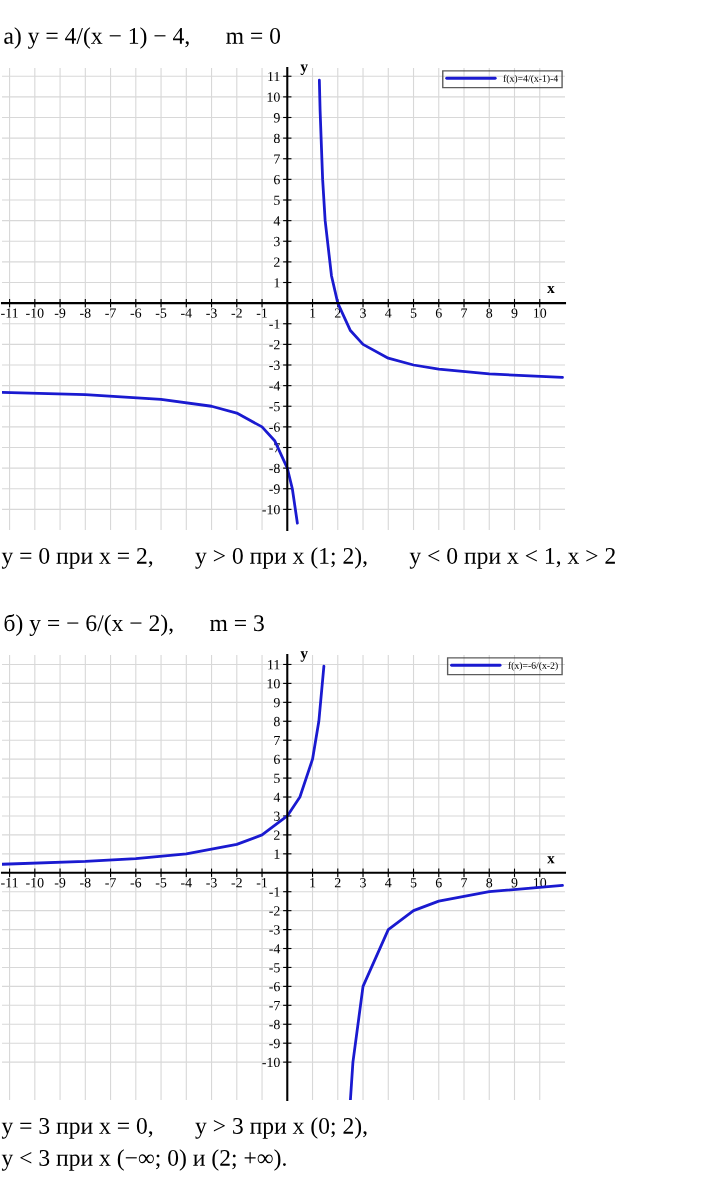 This screenshot has height=1186, width=713. What do you see at coordinates (531, 79) in the screenshot?
I see `text: f(x)=4/(x-1)-4` at bounding box center [531, 79].